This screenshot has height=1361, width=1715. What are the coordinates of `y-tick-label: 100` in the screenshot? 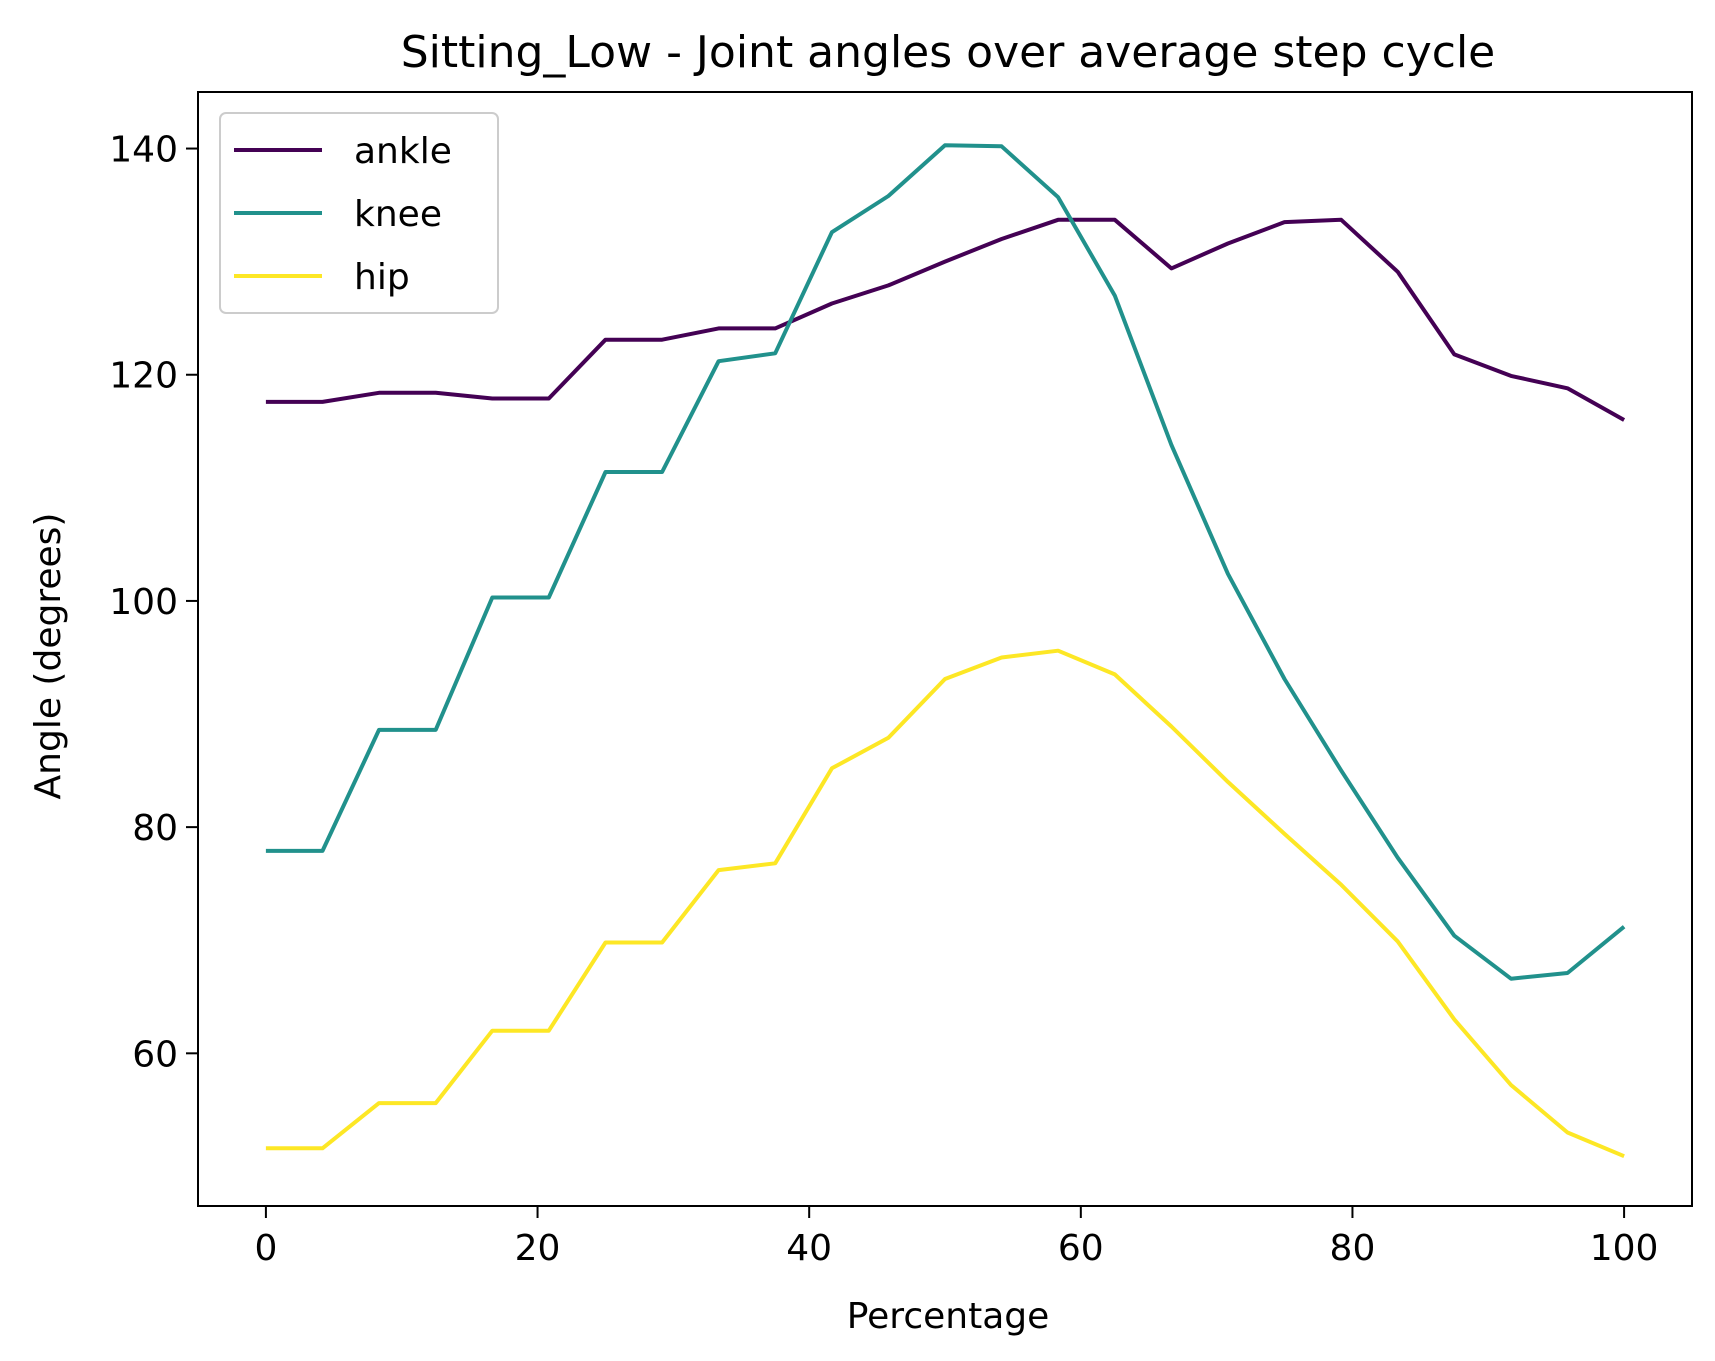 It's located at (143, 602).